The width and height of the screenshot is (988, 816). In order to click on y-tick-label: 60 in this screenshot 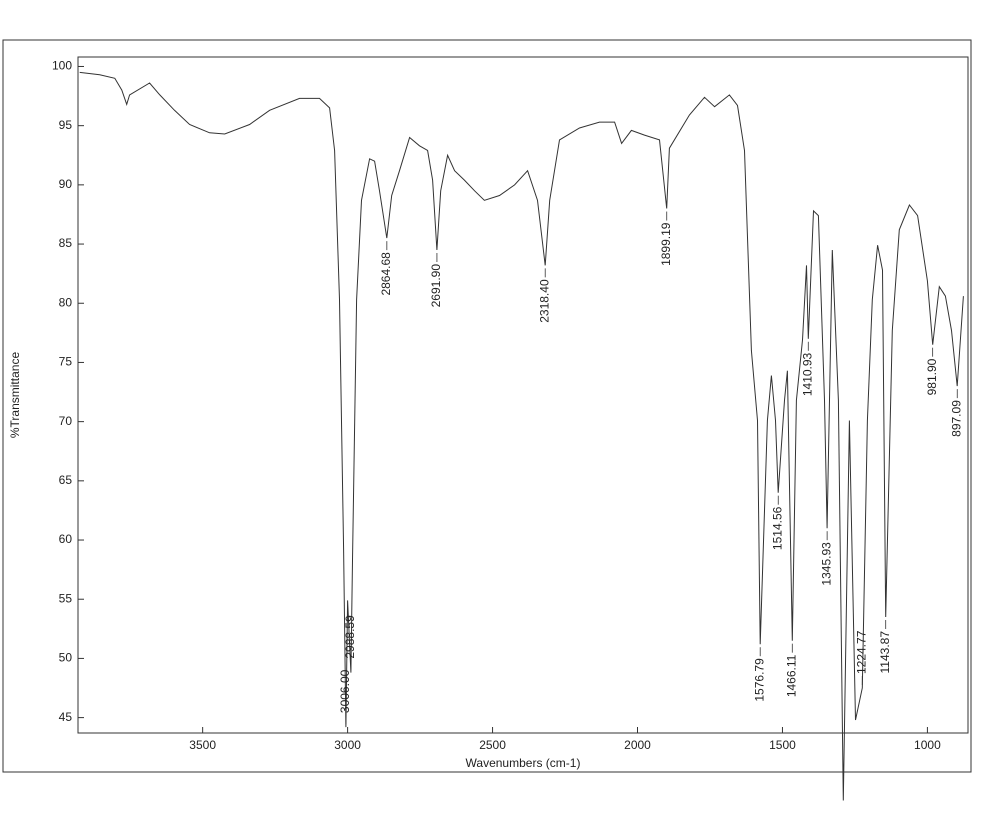, I will do `click(66, 539)`.